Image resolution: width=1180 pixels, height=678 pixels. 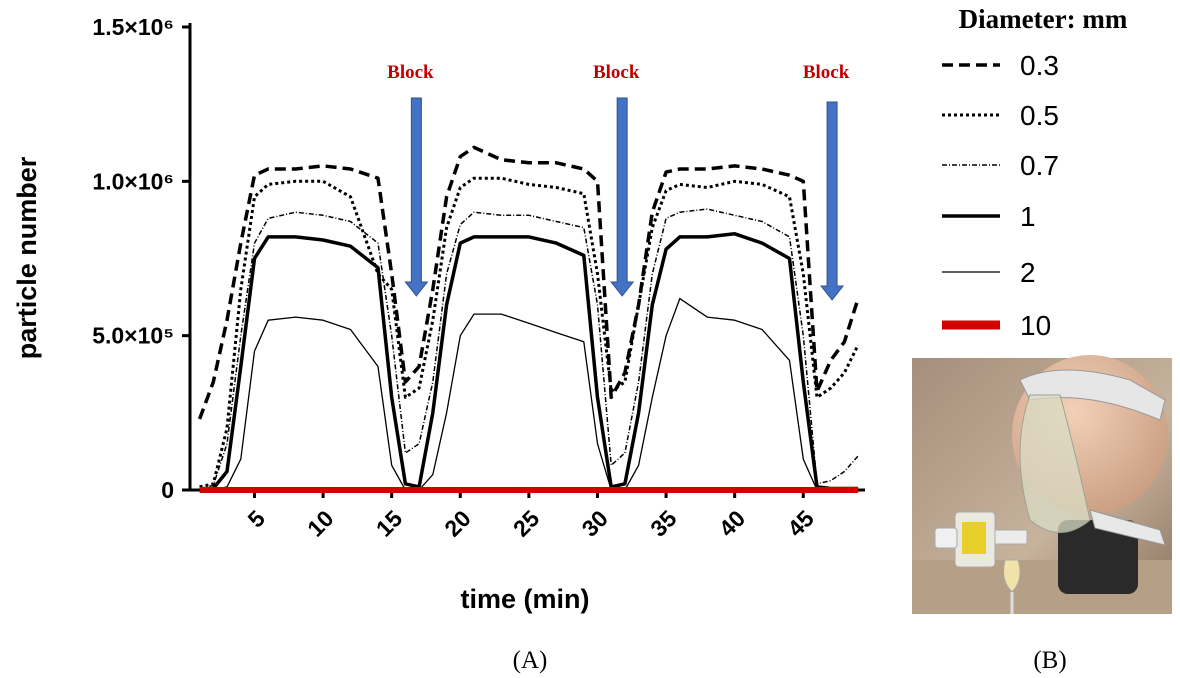 What do you see at coordinates (595, 523) in the screenshot?
I see `x-tick-label: 30` at bounding box center [595, 523].